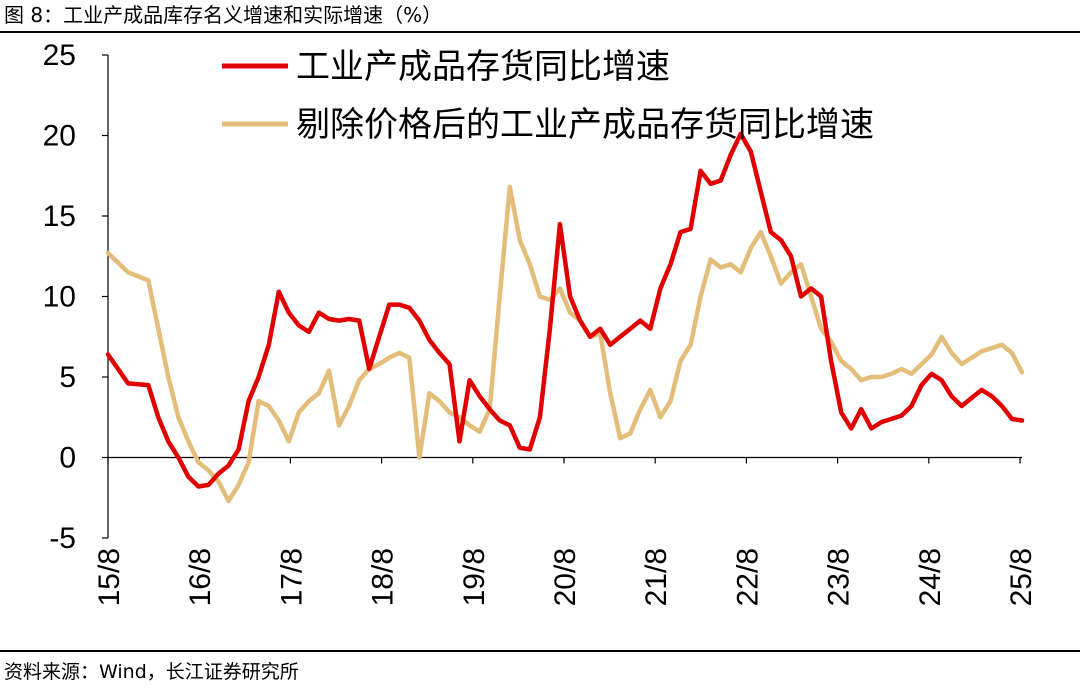 The height and width of the screenshot is (691, 1080). What do you see at coordinates (540, 651) in the screenshot?
I see `bottom-rule` at bounding box center [540, 651].